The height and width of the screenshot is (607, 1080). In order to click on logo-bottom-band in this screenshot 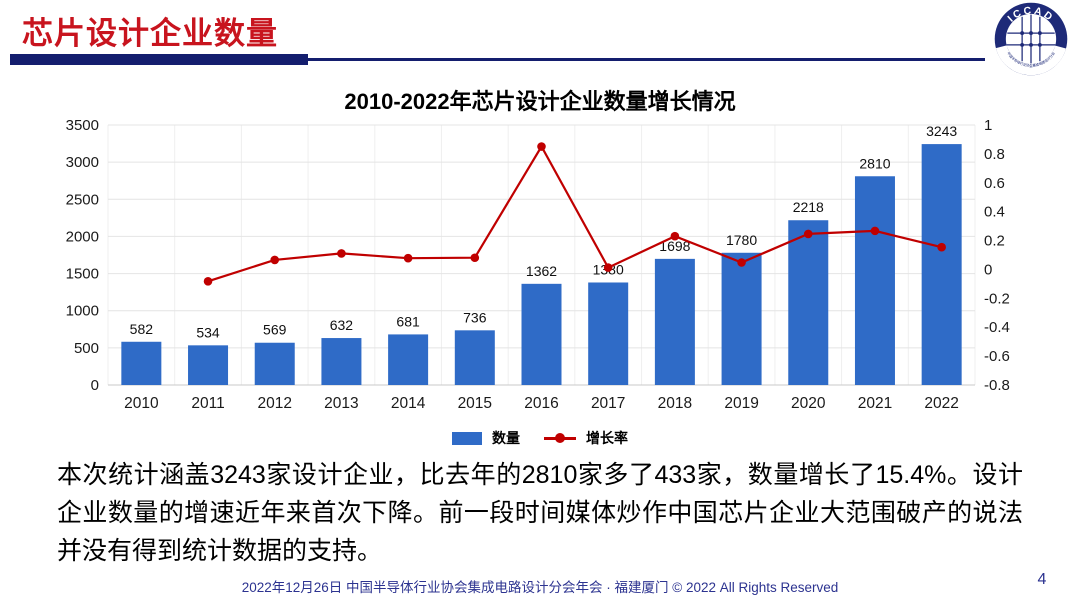, I will do `click(1031, 39)`.